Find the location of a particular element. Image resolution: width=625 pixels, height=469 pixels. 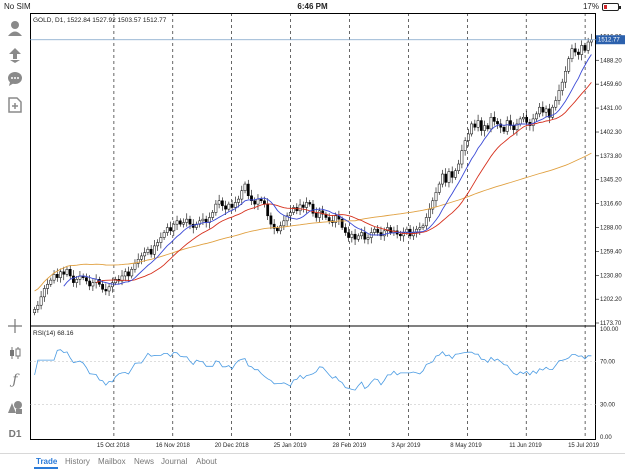

date-tick-label: 3 Apr 2019 is located at coordinates (406, 446).